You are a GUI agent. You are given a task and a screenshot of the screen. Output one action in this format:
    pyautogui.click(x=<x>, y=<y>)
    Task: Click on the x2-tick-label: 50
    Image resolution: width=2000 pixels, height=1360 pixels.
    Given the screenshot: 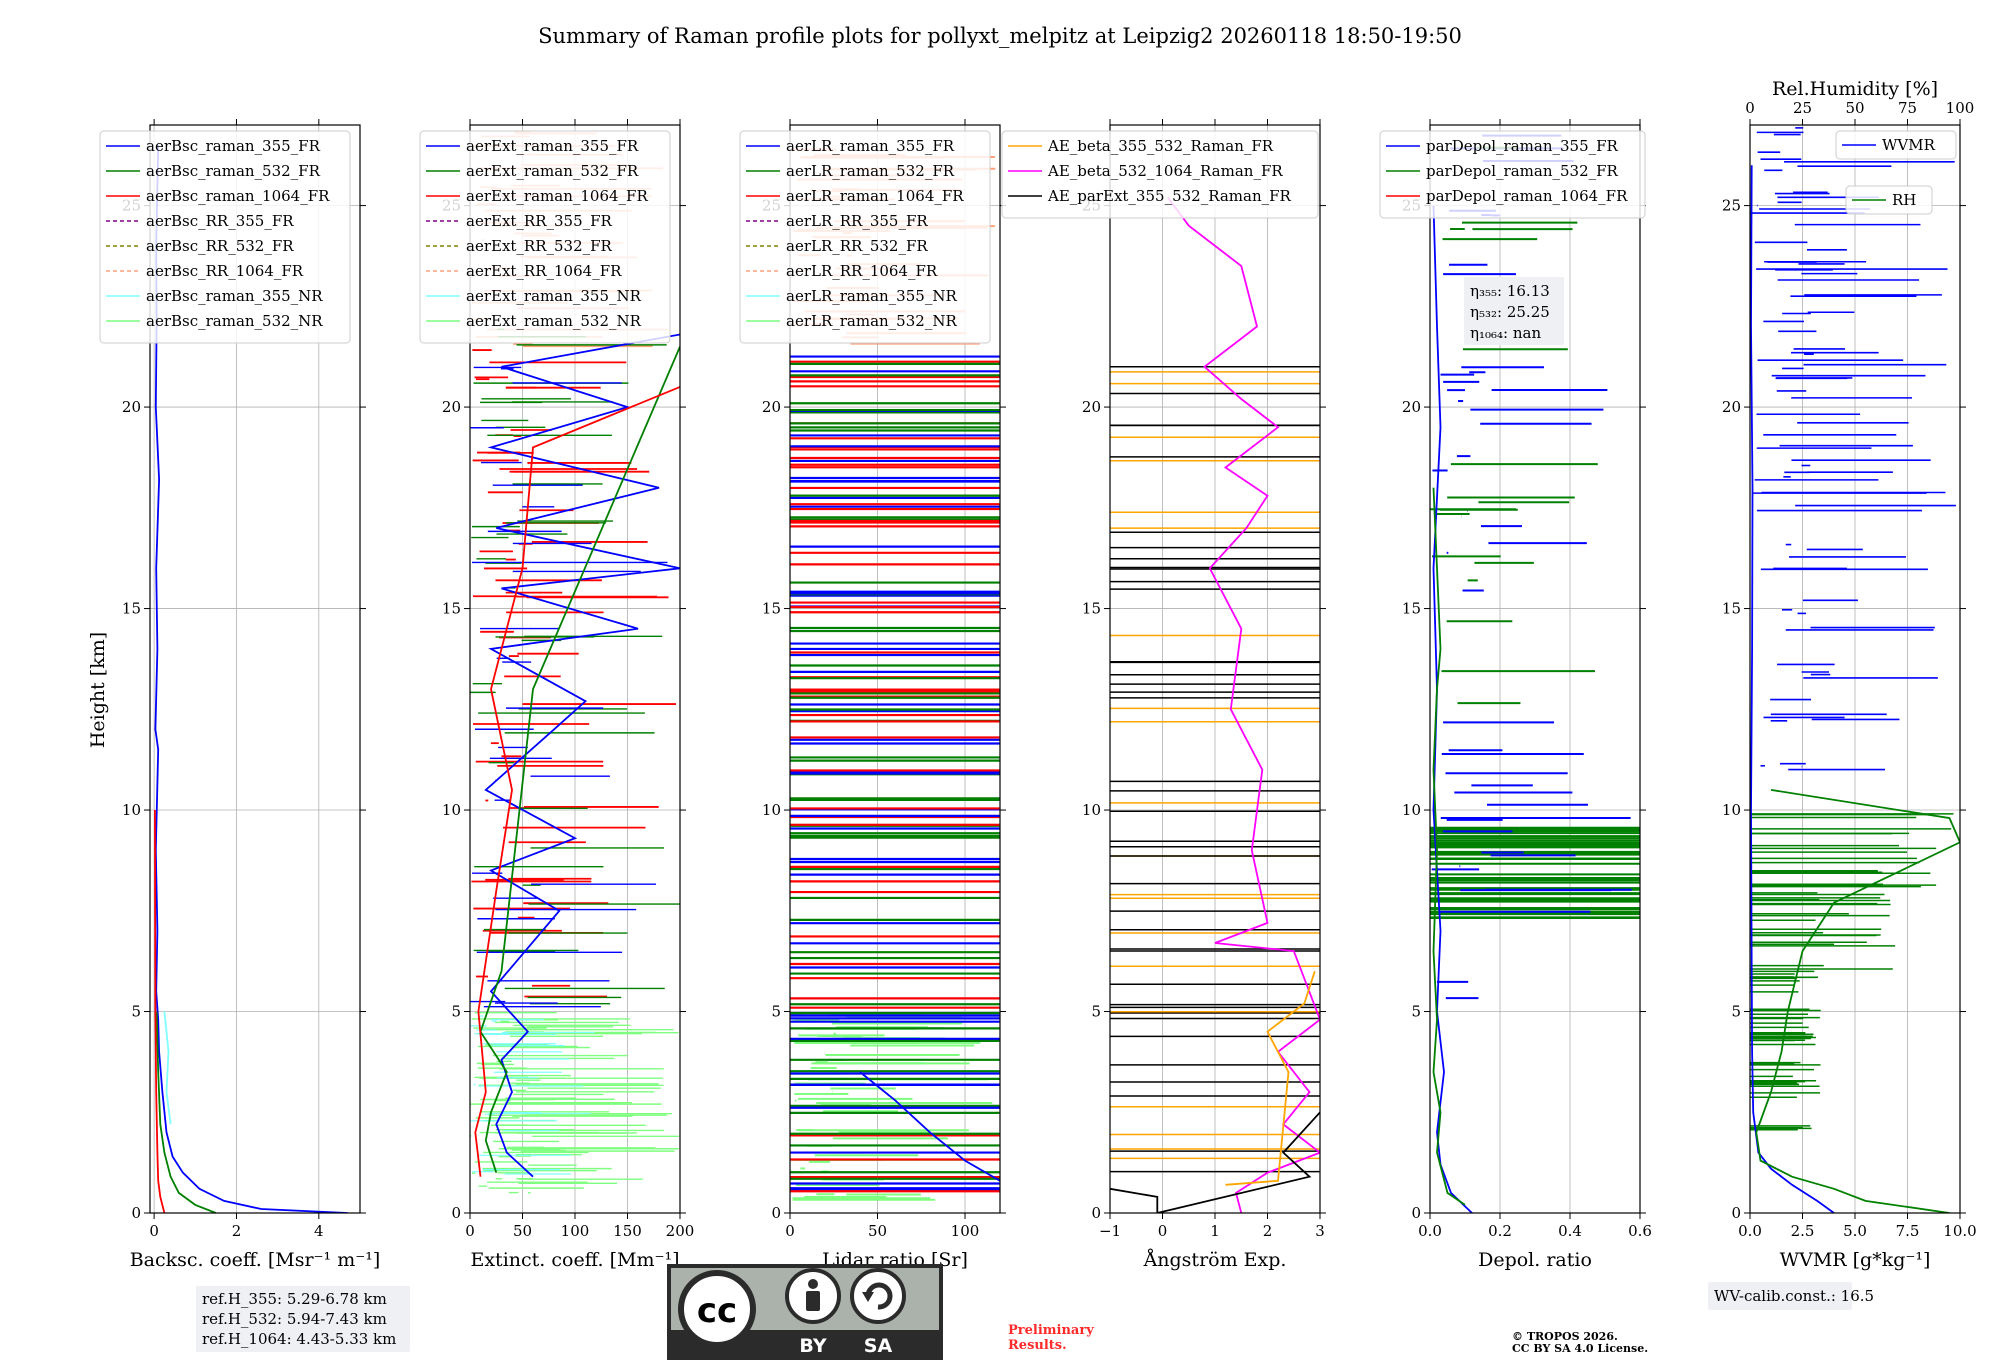 What is the action you would take?
    pyautogui.click(x=1854, y=108)
    